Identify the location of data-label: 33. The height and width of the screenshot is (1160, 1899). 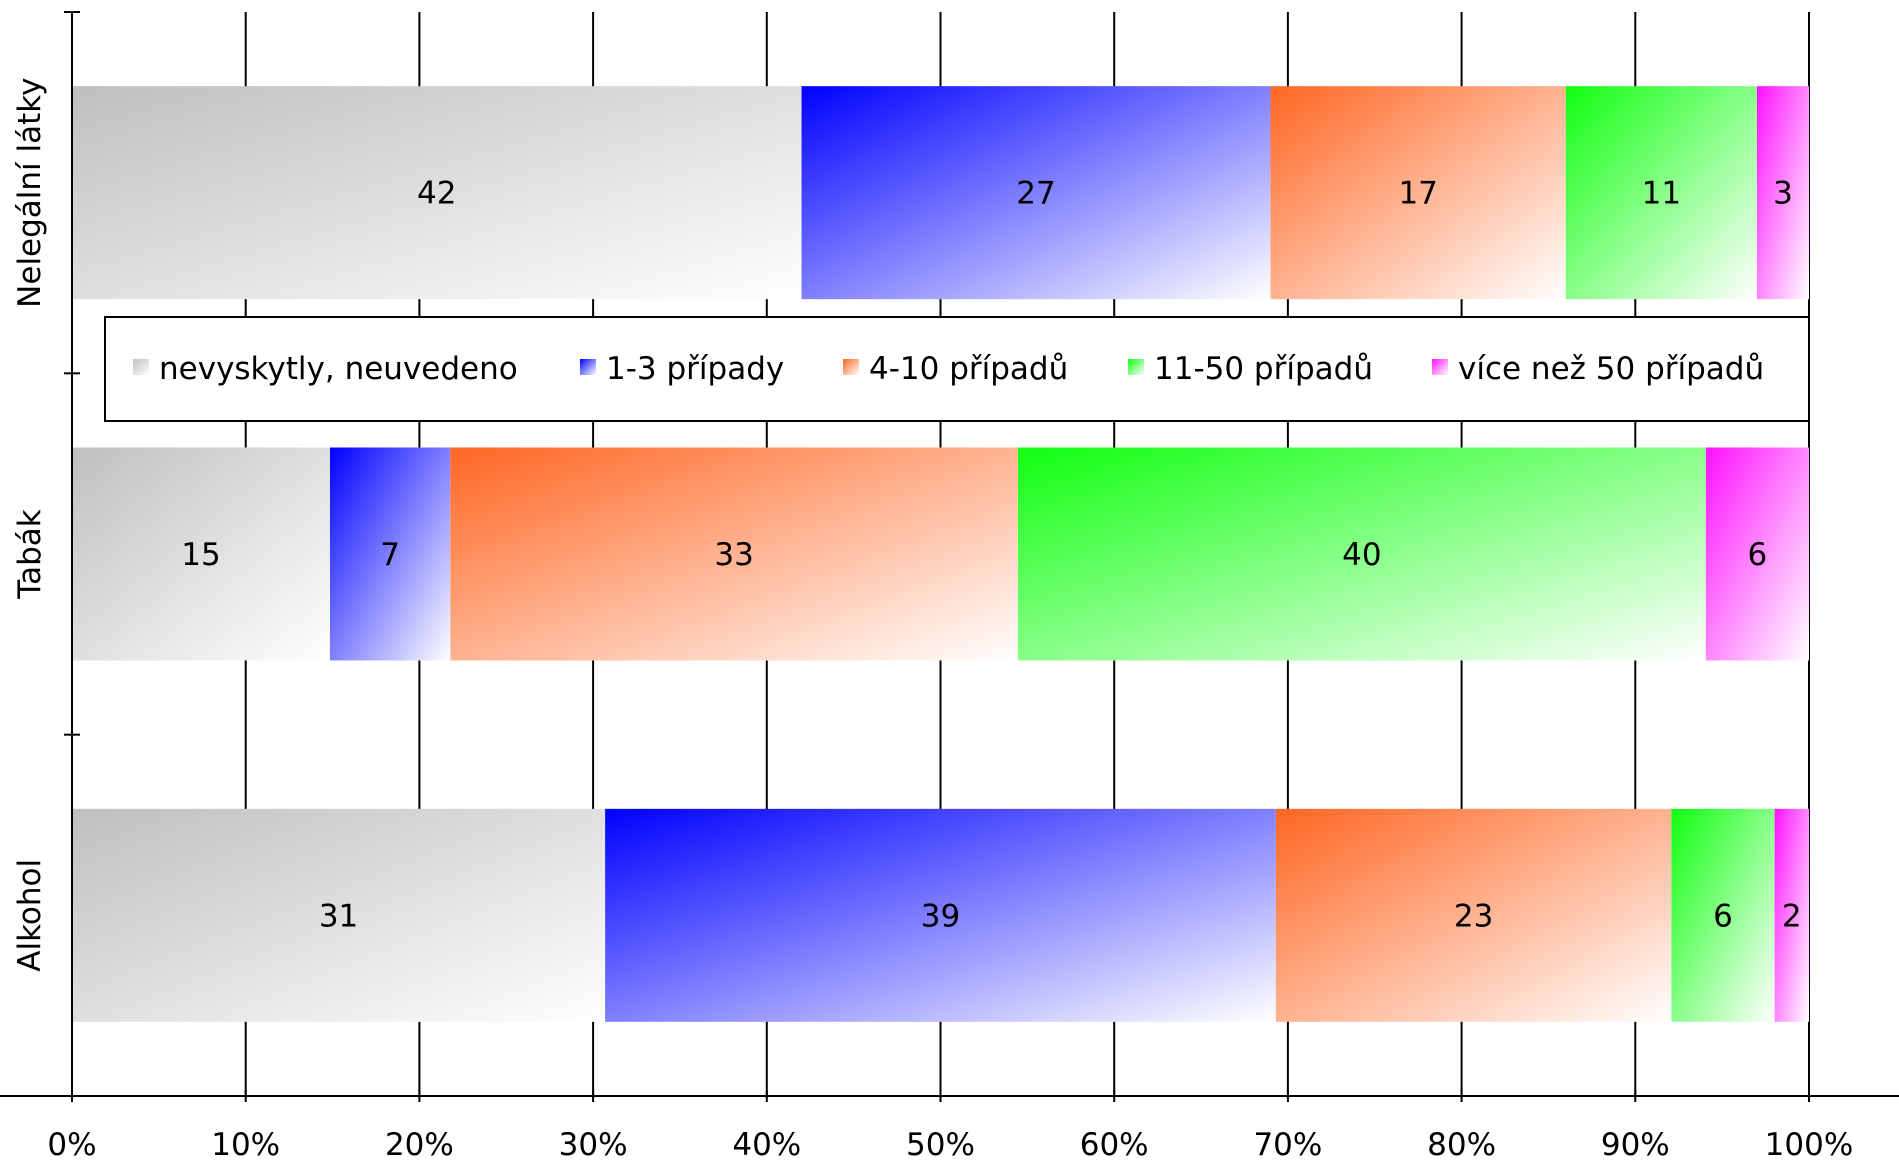
(733, 555).